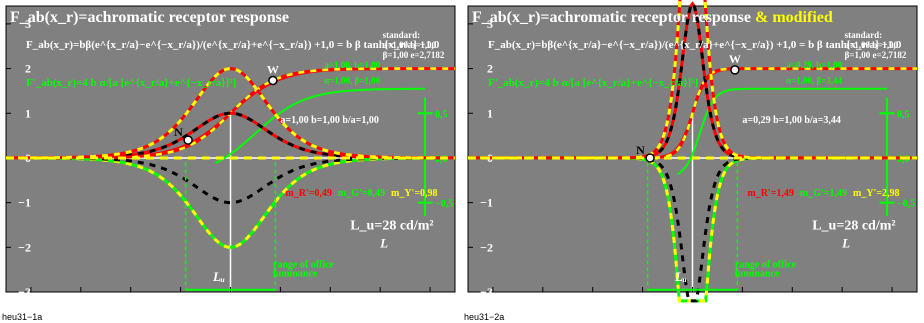 Image resolution: width=924 pixels, height=323 pixels. I want to click on params-white-label: a=0,29 b=1,00 b/a=3,44, so click(791, 120).